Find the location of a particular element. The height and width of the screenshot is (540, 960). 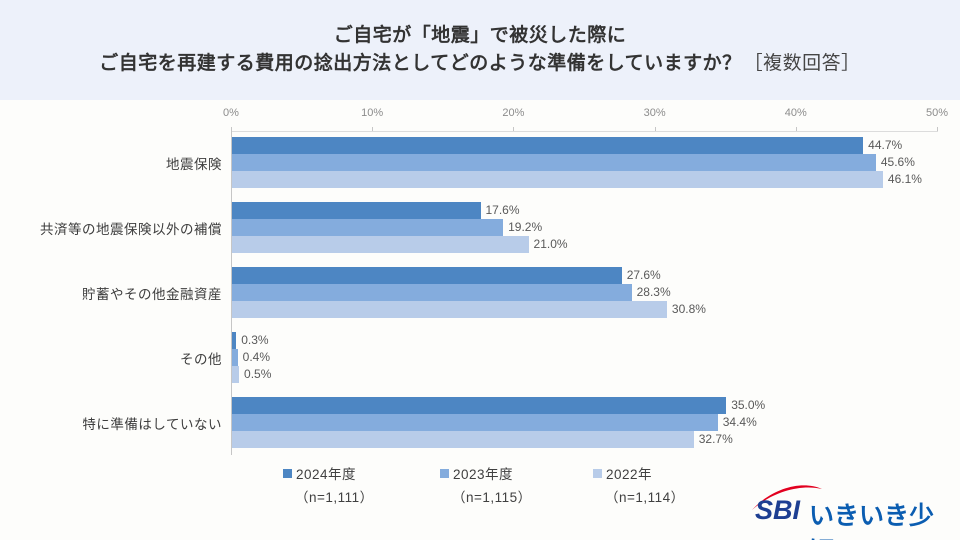

legend-entry: 2022年 is located at coordinates (639, 473).